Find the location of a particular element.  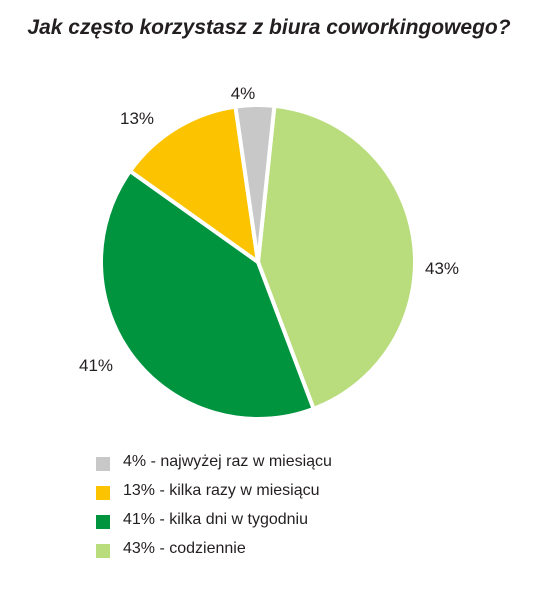

legend-label: 41% - kilka dni w tygodniu is located at coordinates (215, 519).